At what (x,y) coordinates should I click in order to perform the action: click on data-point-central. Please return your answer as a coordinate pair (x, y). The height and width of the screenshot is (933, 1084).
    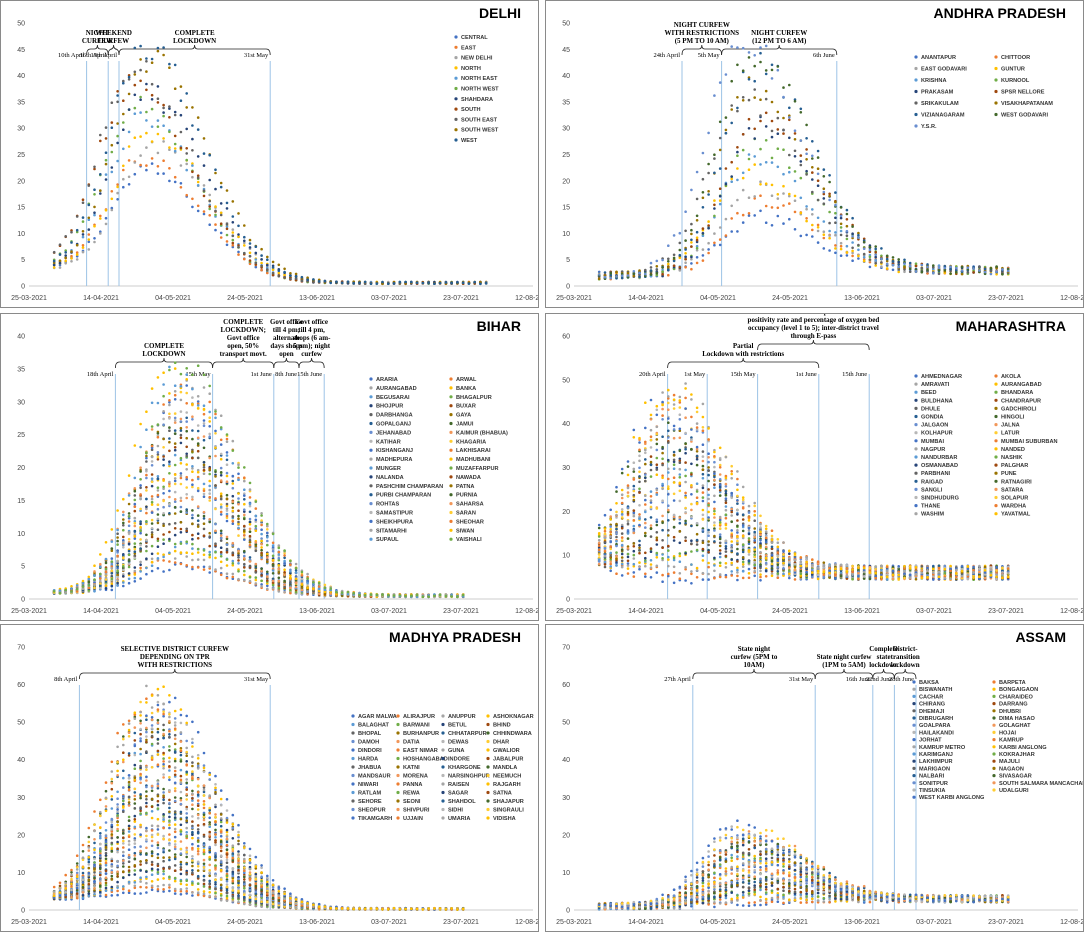
    Looking at the image, I should click on (106, 218).